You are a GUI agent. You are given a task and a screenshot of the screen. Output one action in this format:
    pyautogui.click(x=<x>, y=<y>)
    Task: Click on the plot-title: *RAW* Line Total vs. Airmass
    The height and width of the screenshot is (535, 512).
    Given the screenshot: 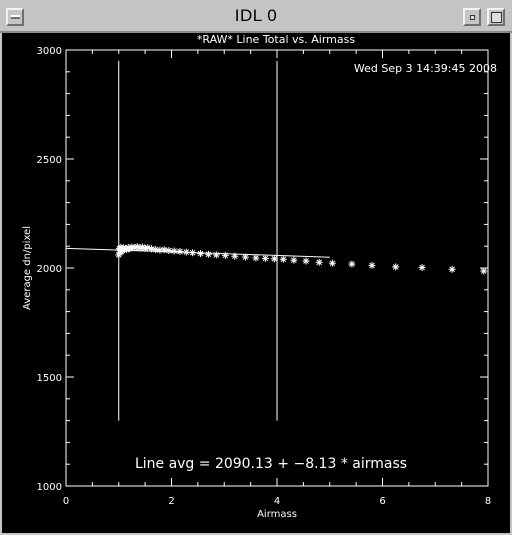 What is the action you would take?
    pyautogui.click(x=276, y=39)
    